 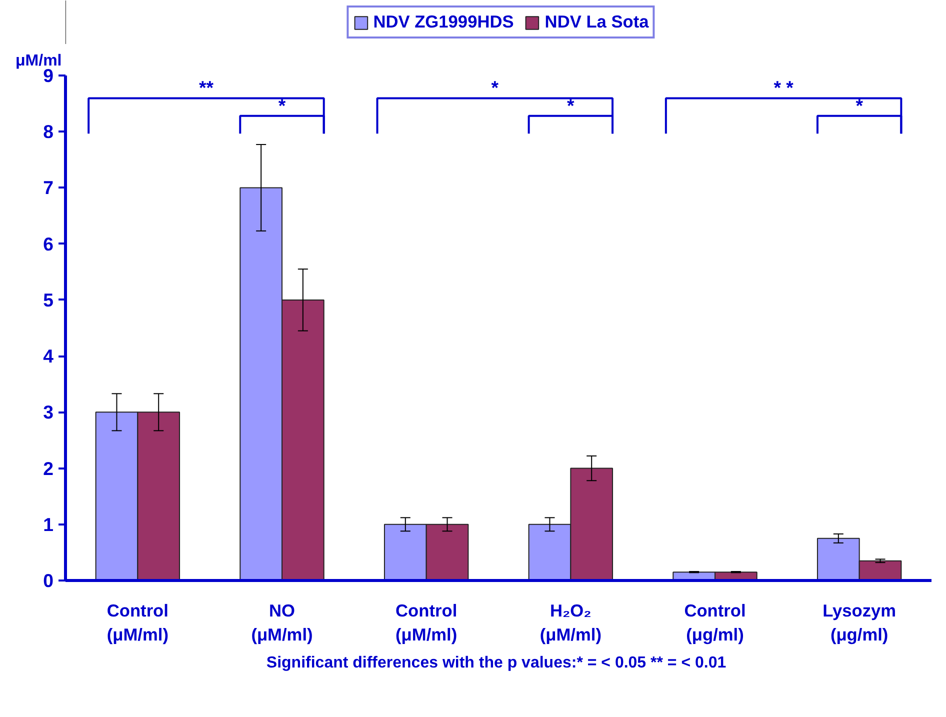 What do you see at coordinates (48, 580) in the screenshot?
I see `y-tick-label: 0` at bounding box center [48, 580].